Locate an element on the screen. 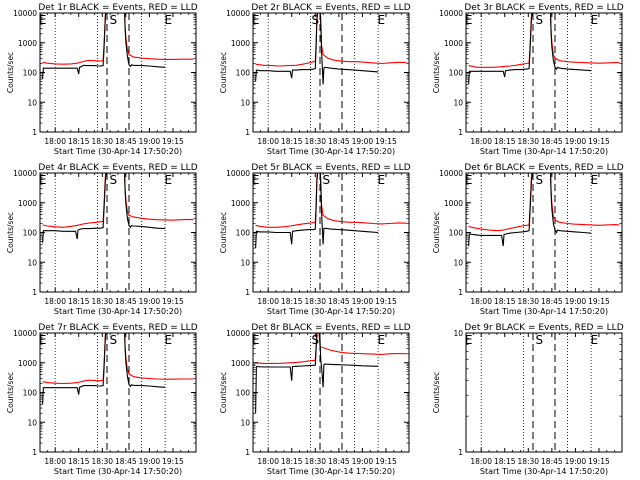 The height and width of the screenshot is (480, 640). chart-title: Det 3r BLACK = Events, RED = LLD is located at coordinates (543, 8).